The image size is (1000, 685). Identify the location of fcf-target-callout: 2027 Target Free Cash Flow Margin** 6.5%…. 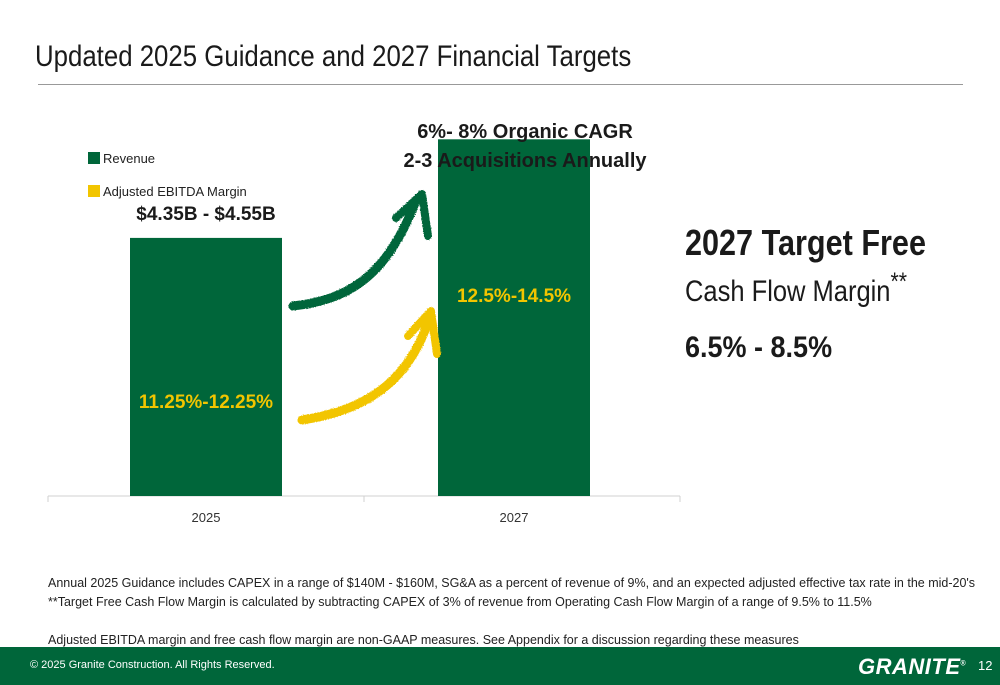
(826, 293).